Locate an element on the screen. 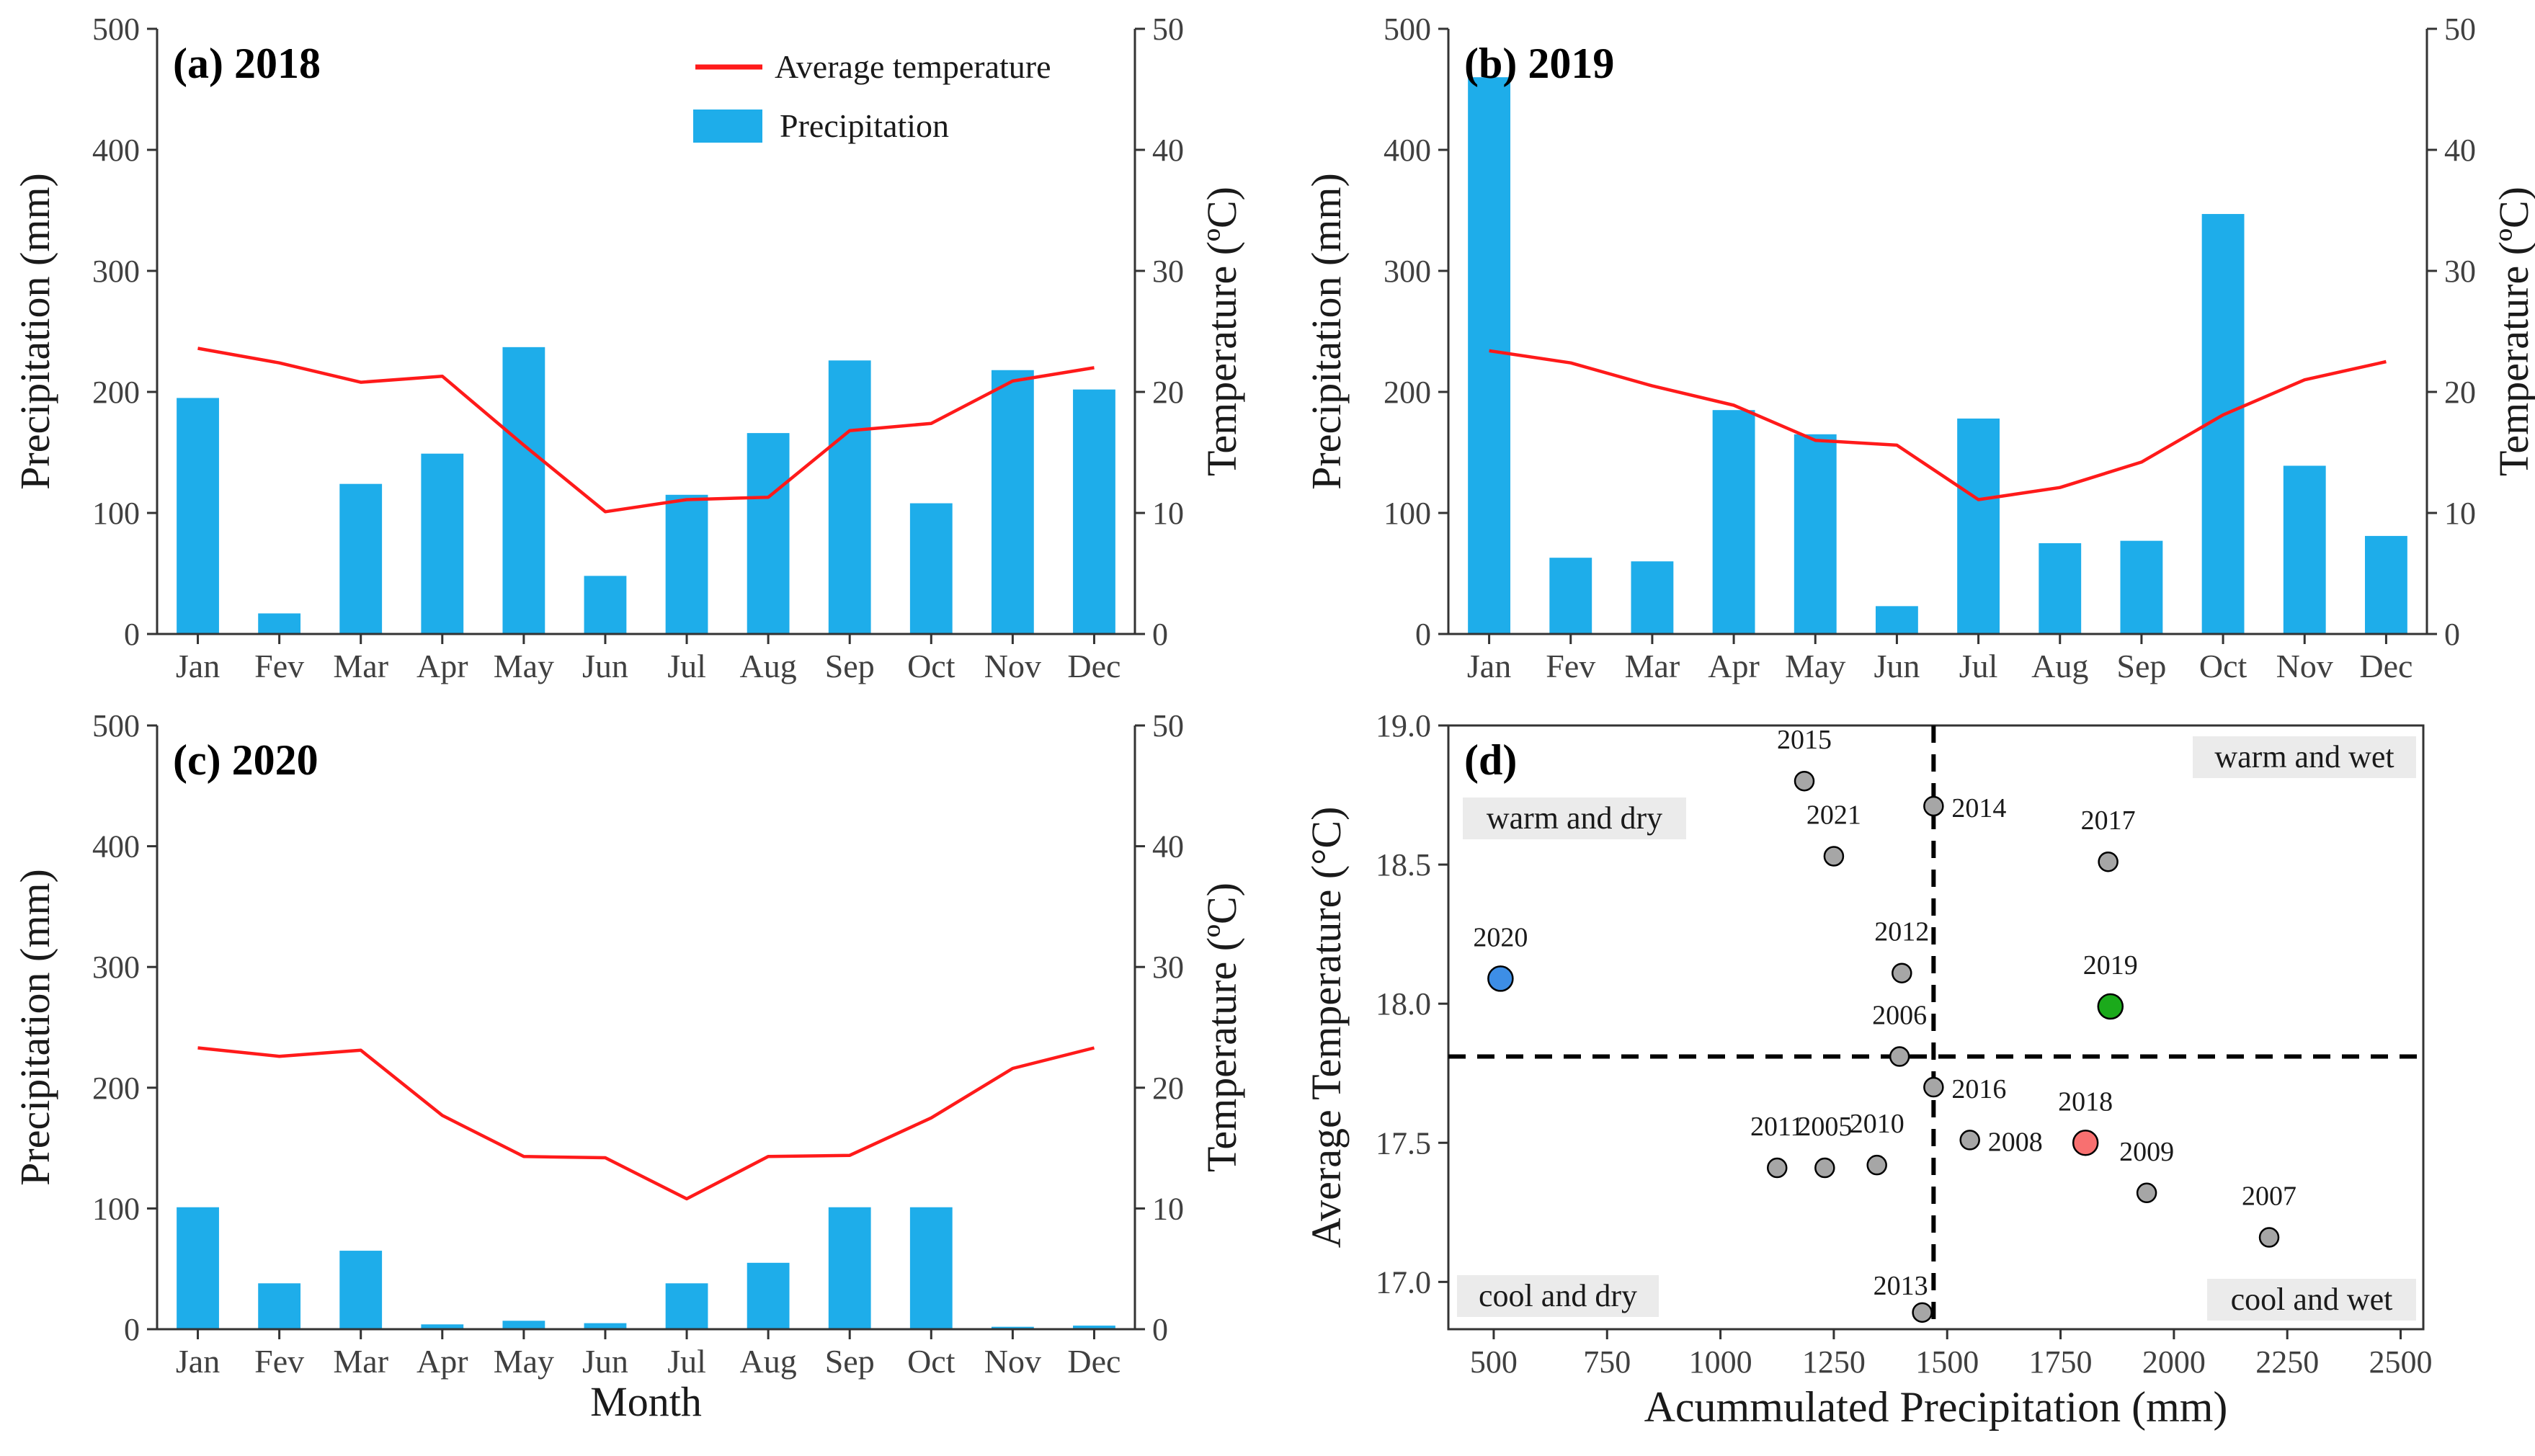  point-label-2012: 2012 is located at coordinates (1901, 932).